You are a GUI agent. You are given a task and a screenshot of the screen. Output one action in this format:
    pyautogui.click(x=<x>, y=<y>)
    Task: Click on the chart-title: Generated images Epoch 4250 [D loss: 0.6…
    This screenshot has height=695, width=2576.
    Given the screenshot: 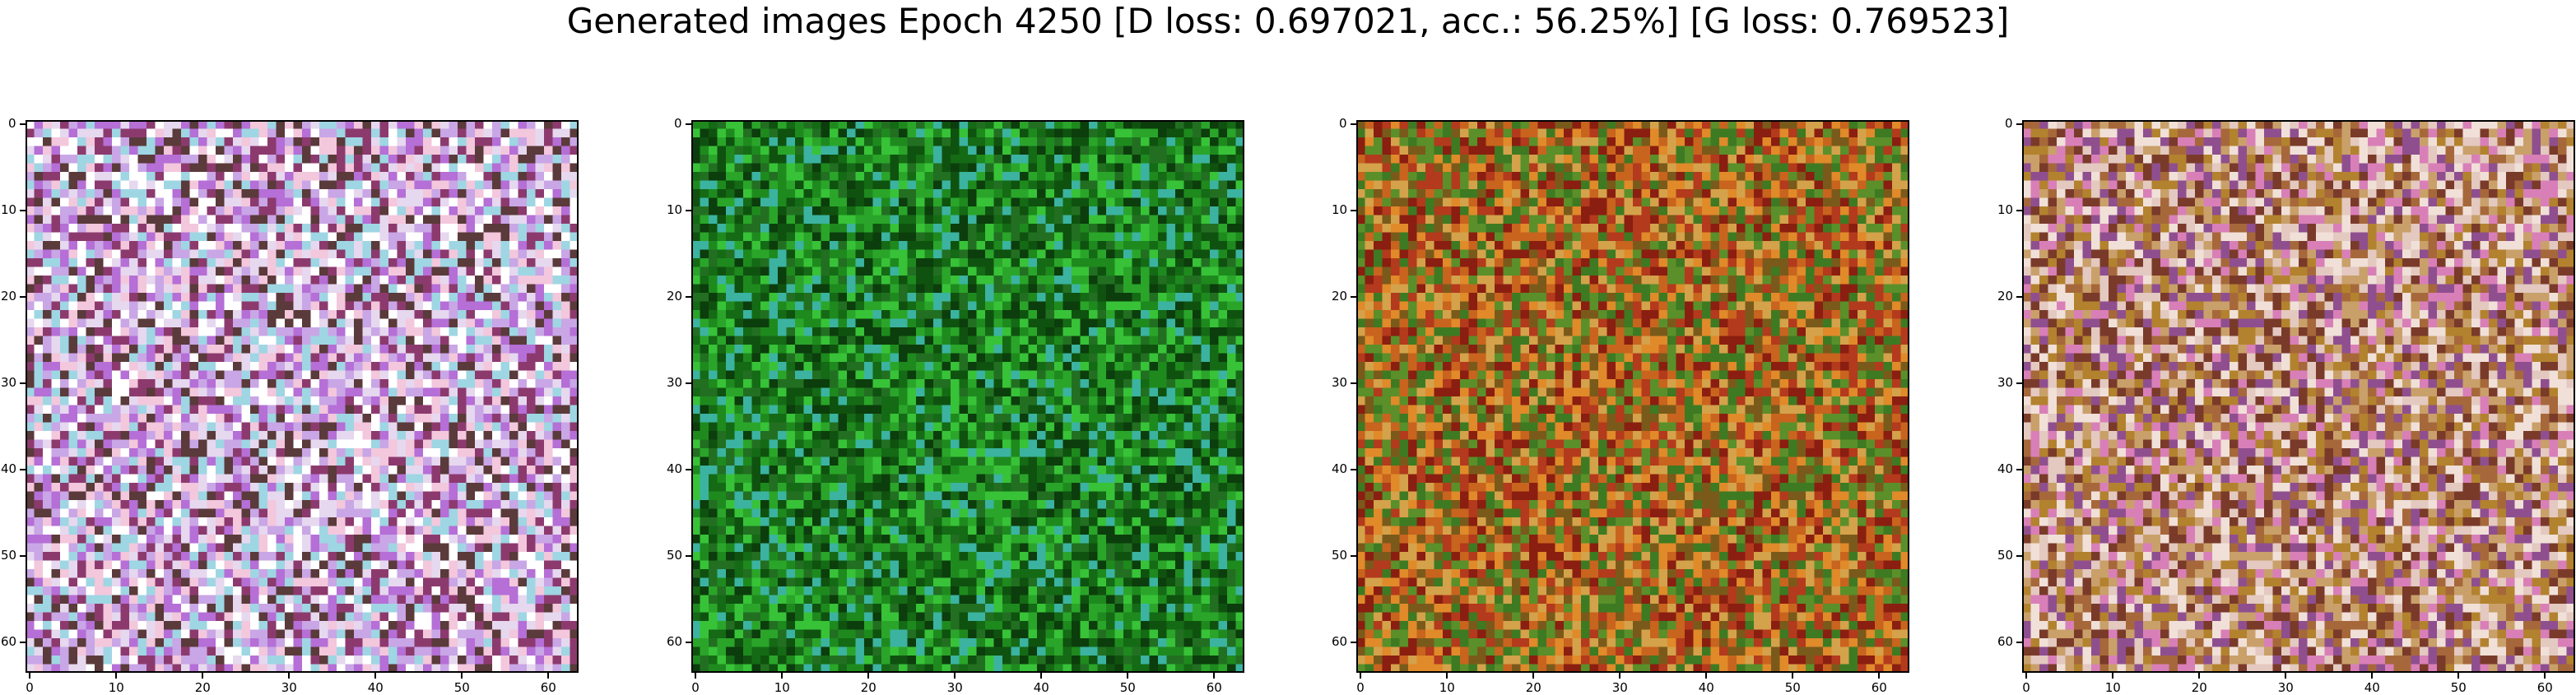 What is the action you would take?
    pyautogui.click(x=1288, y=21)
    